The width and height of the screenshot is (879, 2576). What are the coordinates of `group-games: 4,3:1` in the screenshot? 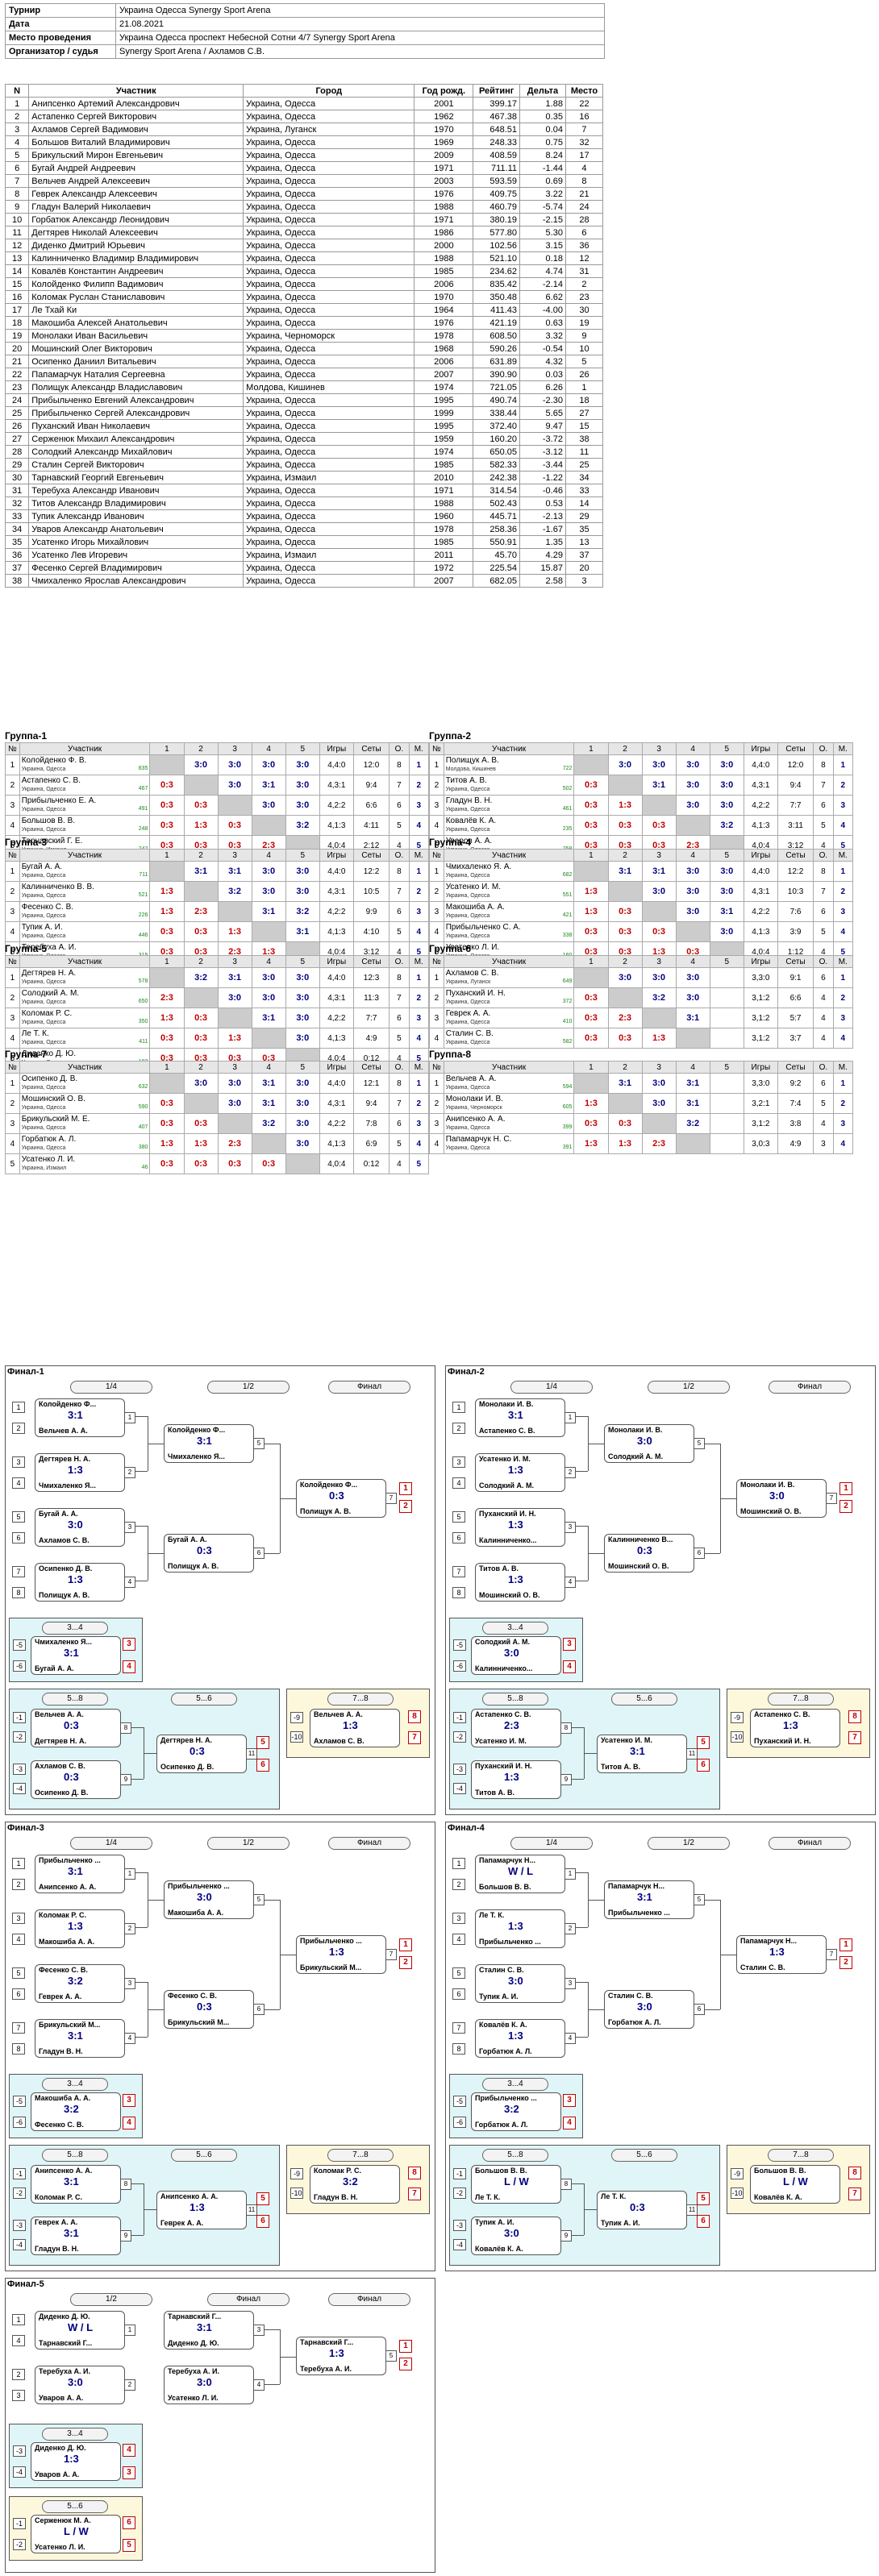 It's located at (760, 891).